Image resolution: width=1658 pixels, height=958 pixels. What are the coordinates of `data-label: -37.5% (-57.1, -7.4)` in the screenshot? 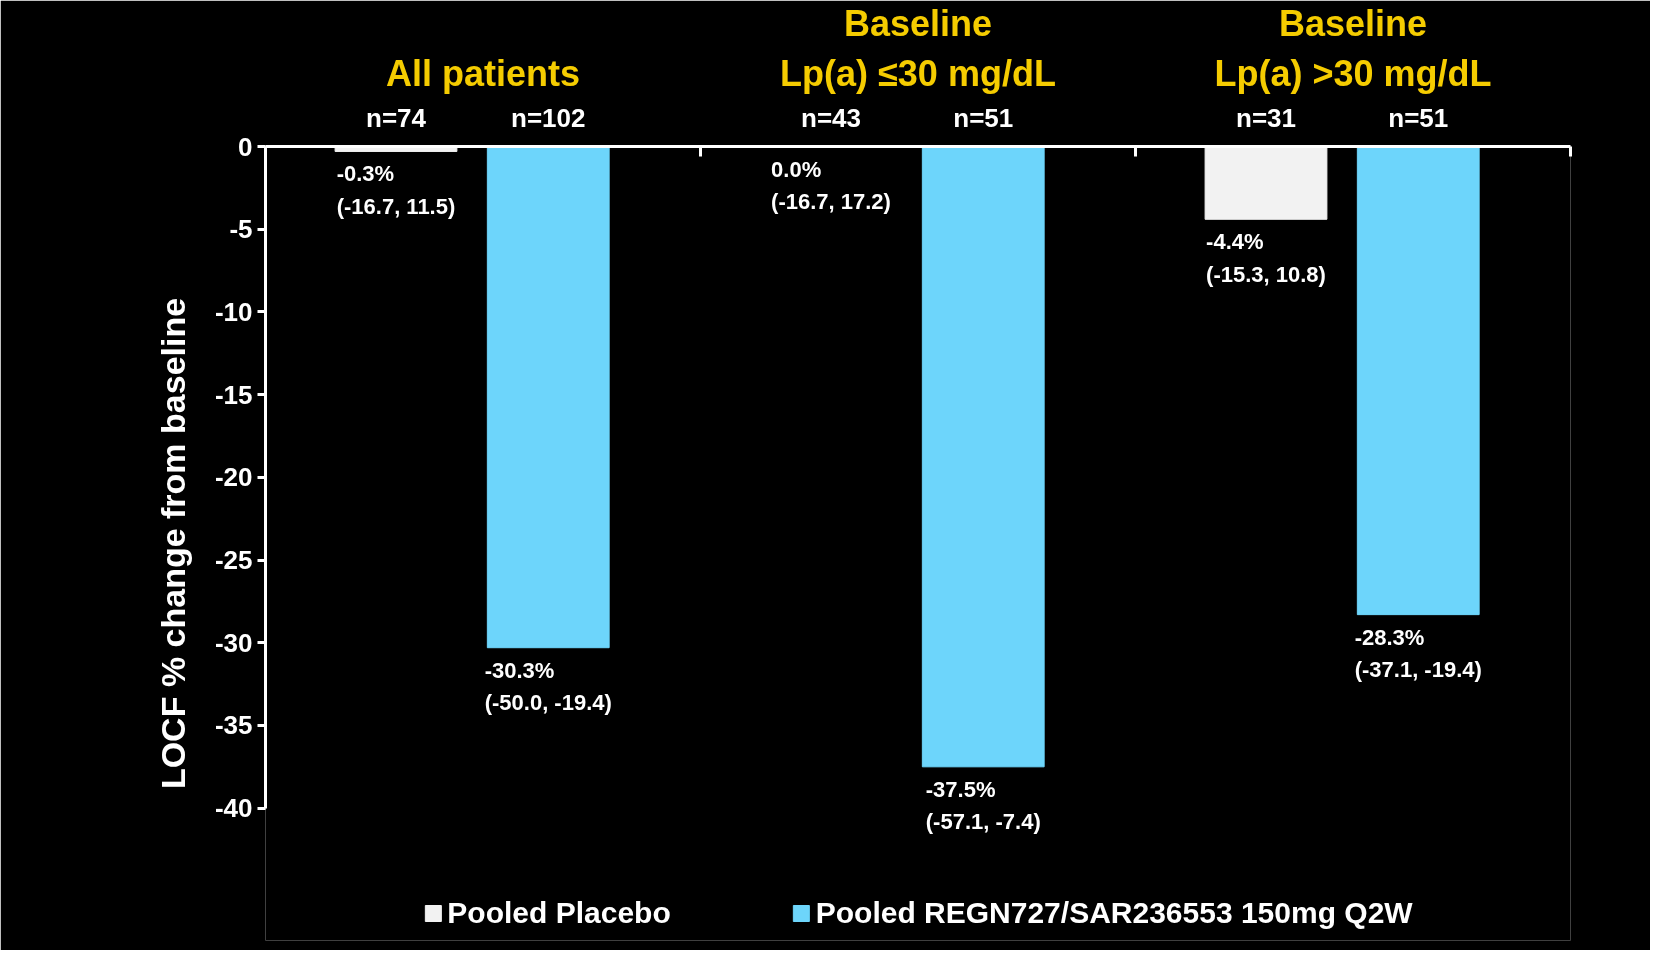 It's located at (983, 805).